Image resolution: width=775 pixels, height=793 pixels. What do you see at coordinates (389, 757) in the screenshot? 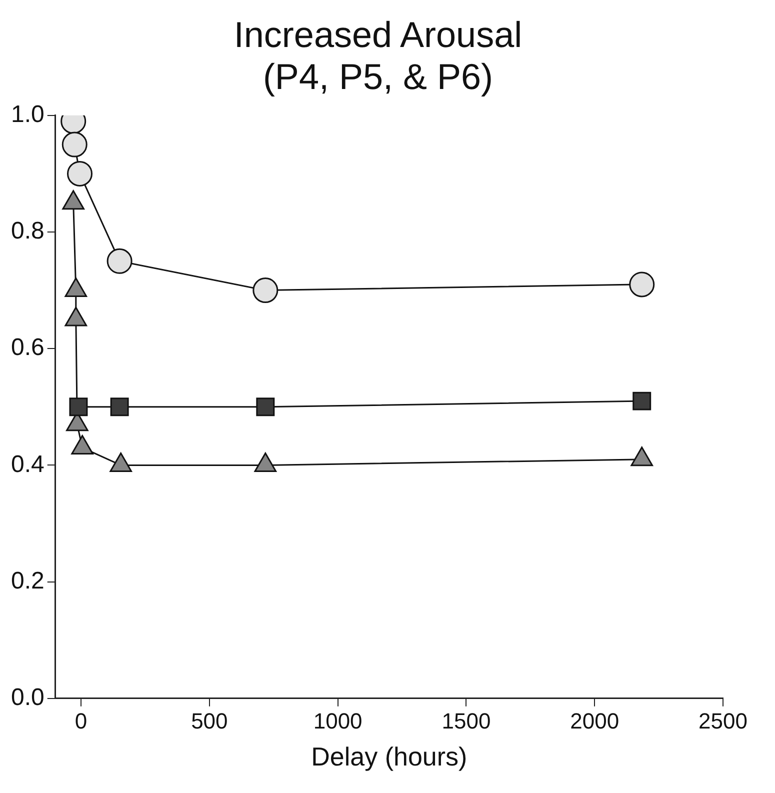
I see `x-axis-title: Delay (hours)` at bounding box center [389, 757].